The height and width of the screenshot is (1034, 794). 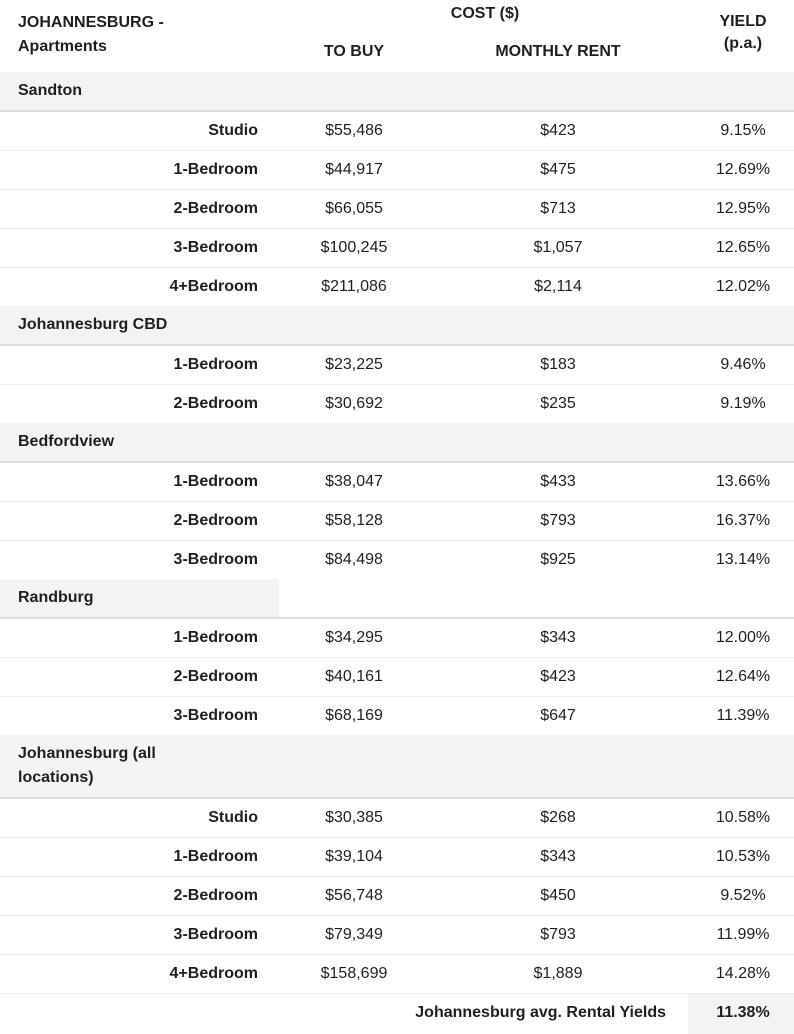 What do you see at coordinates (558, 208) in the screenshot?
I see `monthly-rent-cell: $713` at bounding box center [558, 208].